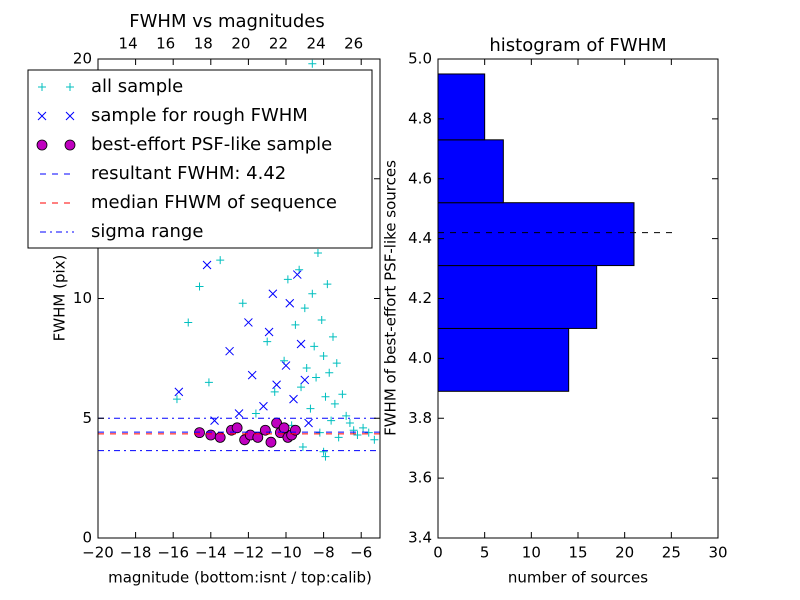 The height and width of the screenshot is (600, 800). I want to click on y-axis-label: FWHM (pix), so click(60, 298).